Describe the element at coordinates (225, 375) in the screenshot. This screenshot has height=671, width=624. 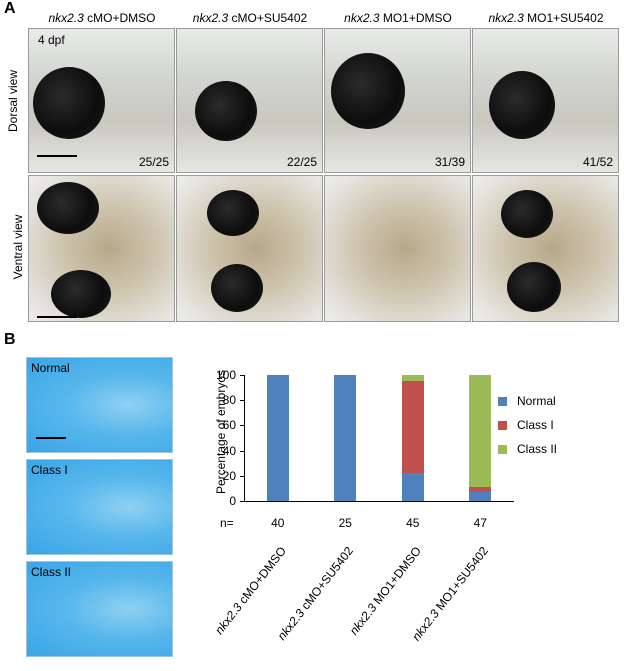
I see `y-tick-label: 100` at that location.